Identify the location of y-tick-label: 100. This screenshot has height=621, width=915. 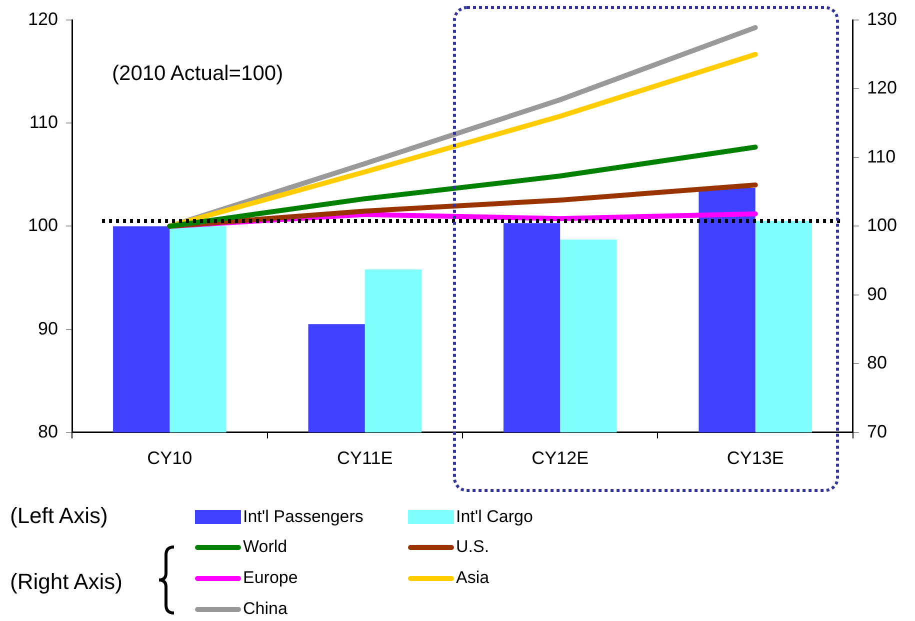
(43, 225).